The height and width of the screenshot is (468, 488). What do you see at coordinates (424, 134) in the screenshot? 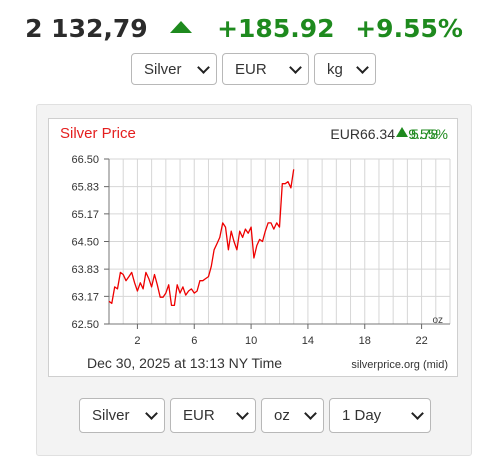
I see `chart-change: 5.78` at bounding box center [424, 134].